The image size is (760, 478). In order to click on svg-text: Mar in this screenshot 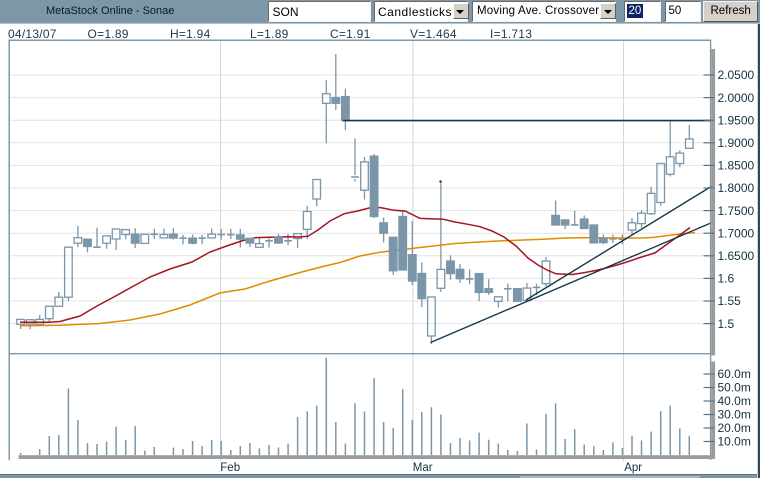, I will do `click(423, 468)`.